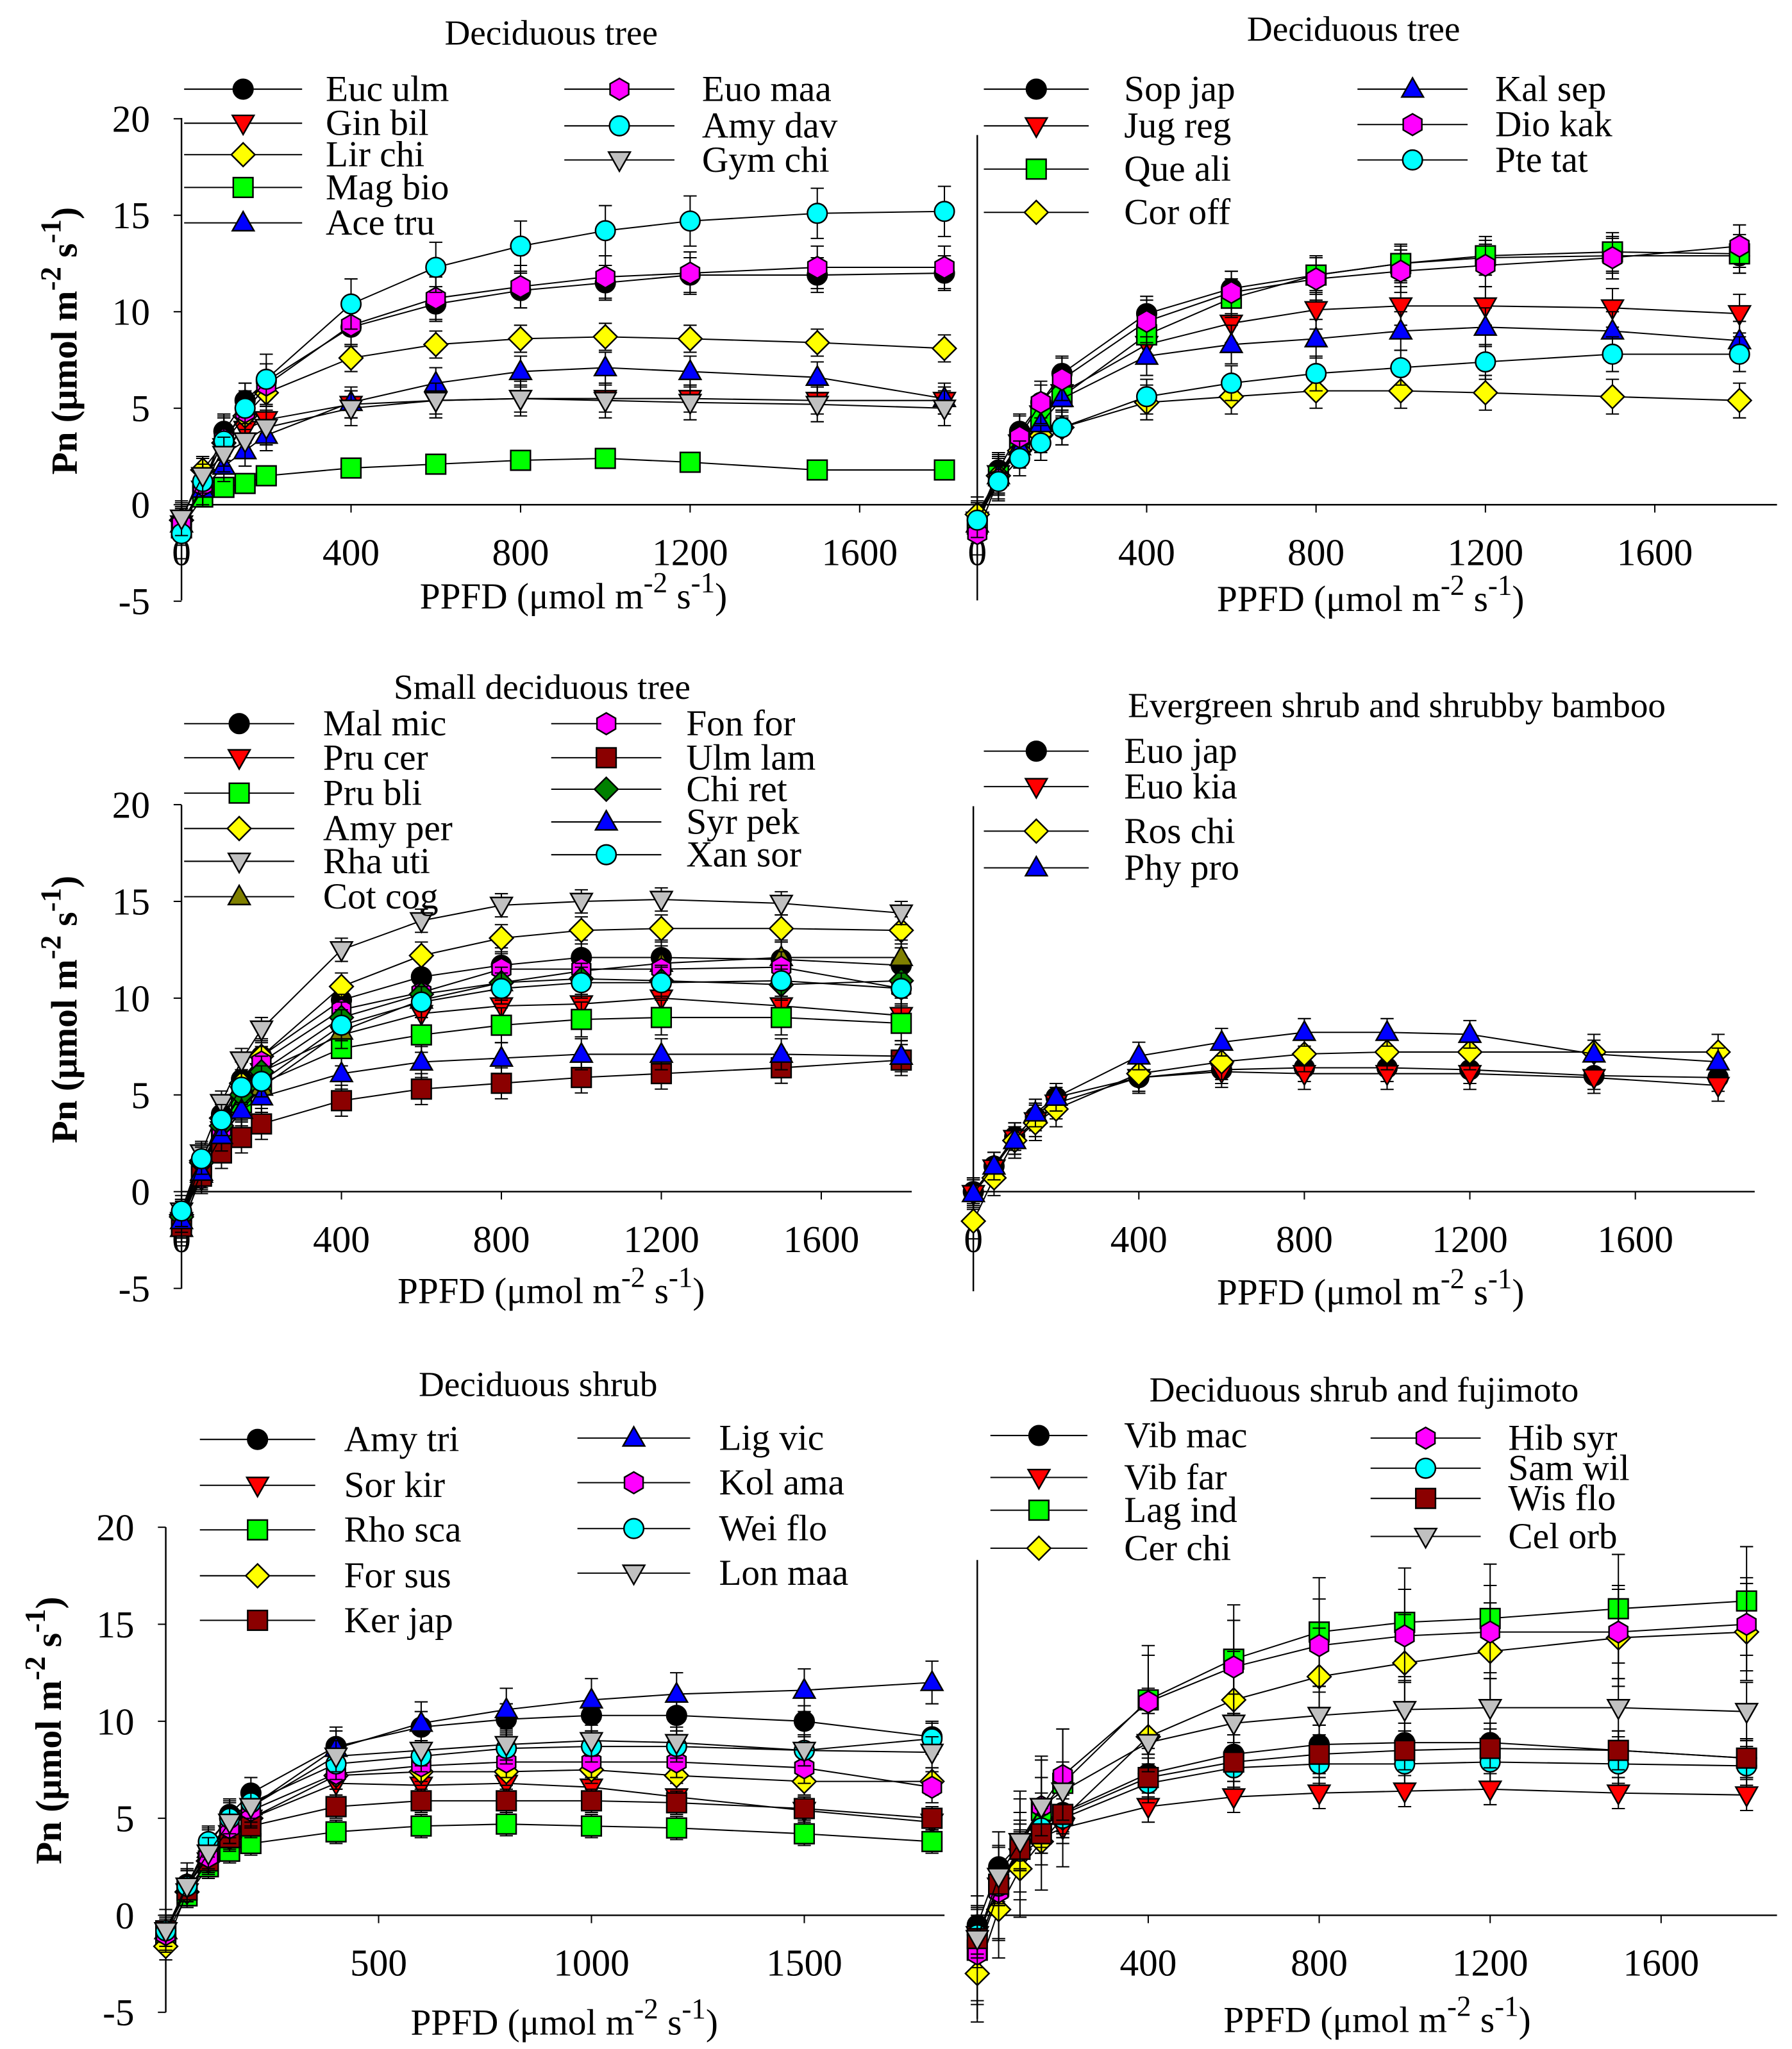  Describe the element at coordinates (309, 223) in the screenshot. I see `legend-item: Ace tru` at that location.